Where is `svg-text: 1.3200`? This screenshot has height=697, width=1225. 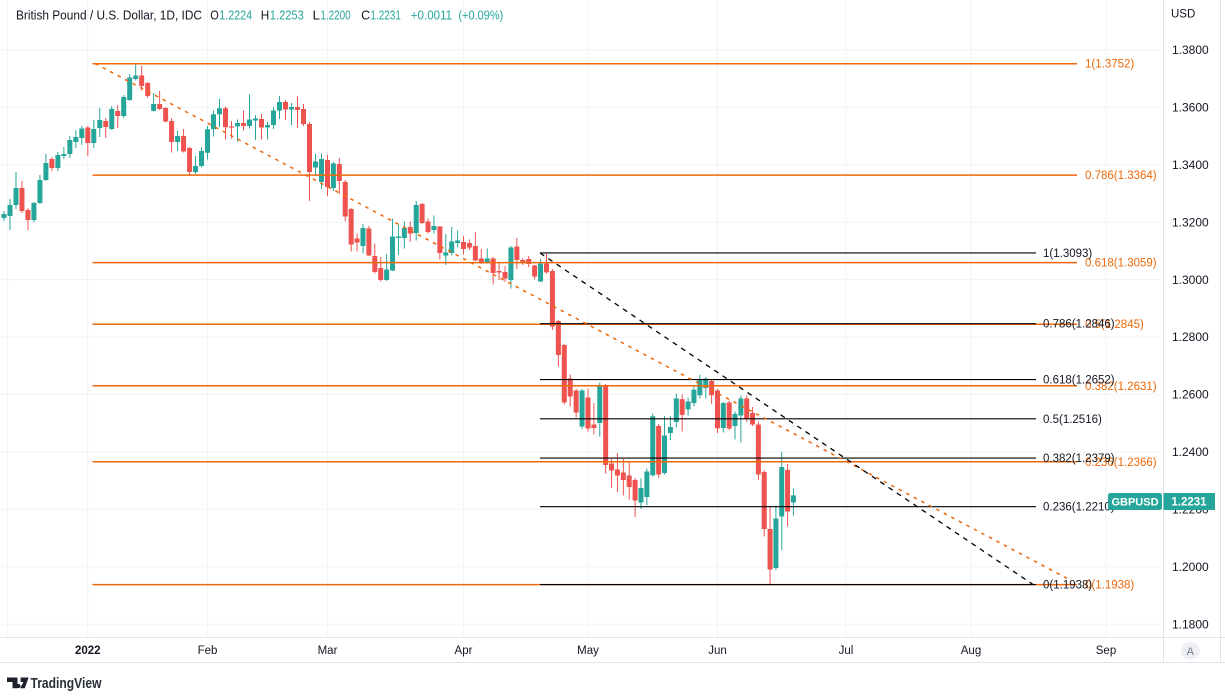
svg-text: 1.3200 is located at coordinates (1190, 222).